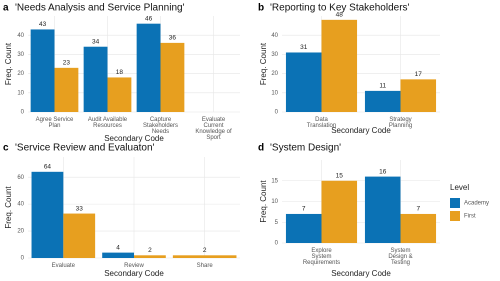 The width and height of the screenshot is (500, 281). What do you see at coordinates (400, 123) in the screenshot?
I see `x-tick-label: Strategy Planning` at bounding box center [400, 123].